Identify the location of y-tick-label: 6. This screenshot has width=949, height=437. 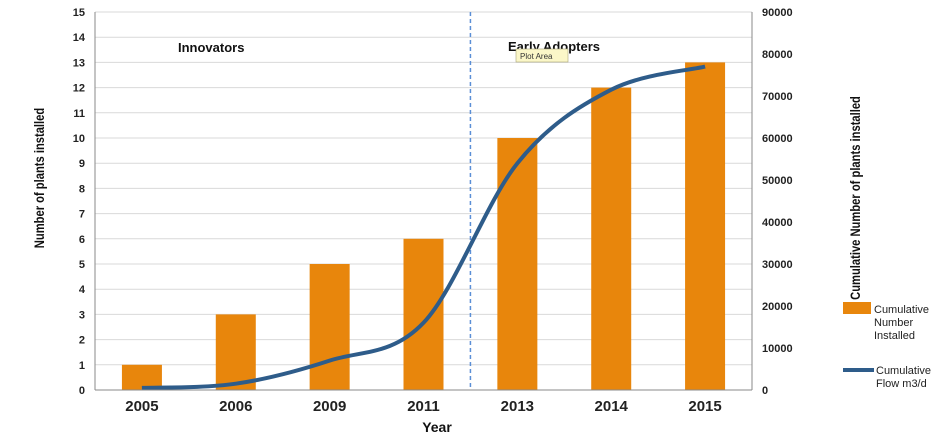
(82, 240).